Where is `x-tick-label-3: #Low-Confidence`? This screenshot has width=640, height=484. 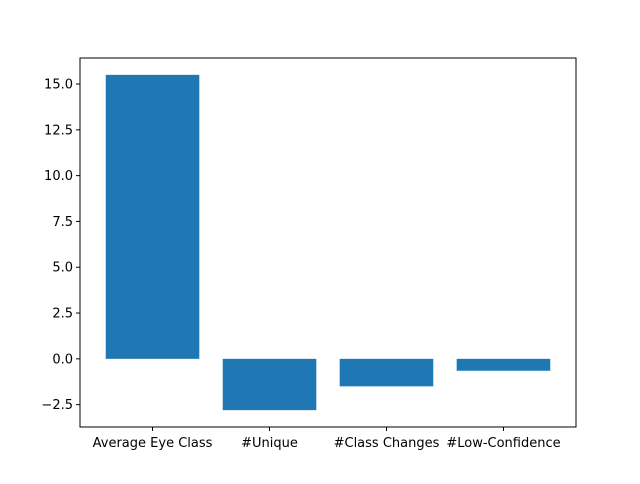 x-tick-label-3: #Low-Confidence is located at coordinates (503, 443).